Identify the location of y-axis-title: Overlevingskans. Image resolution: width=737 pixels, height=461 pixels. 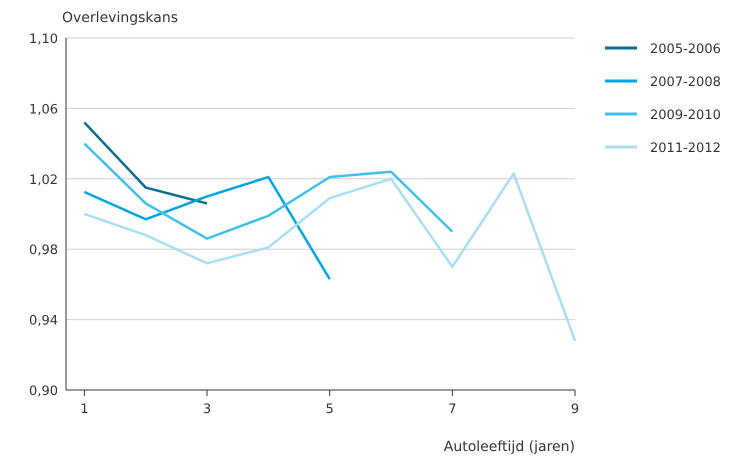
(120, 18).